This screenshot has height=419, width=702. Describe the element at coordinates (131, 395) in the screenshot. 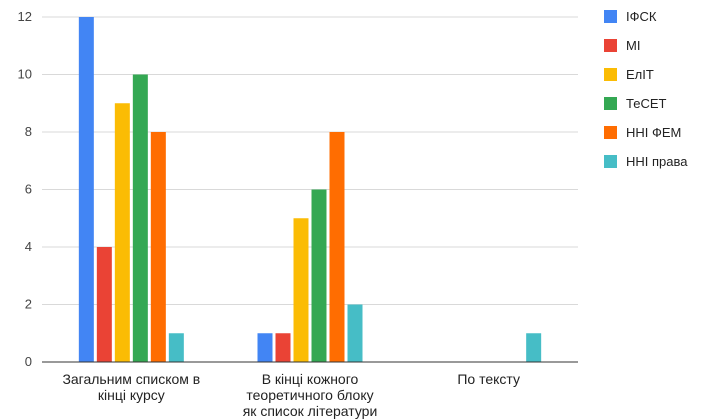

I see `x-tick-label: кінці курсу` at that location.